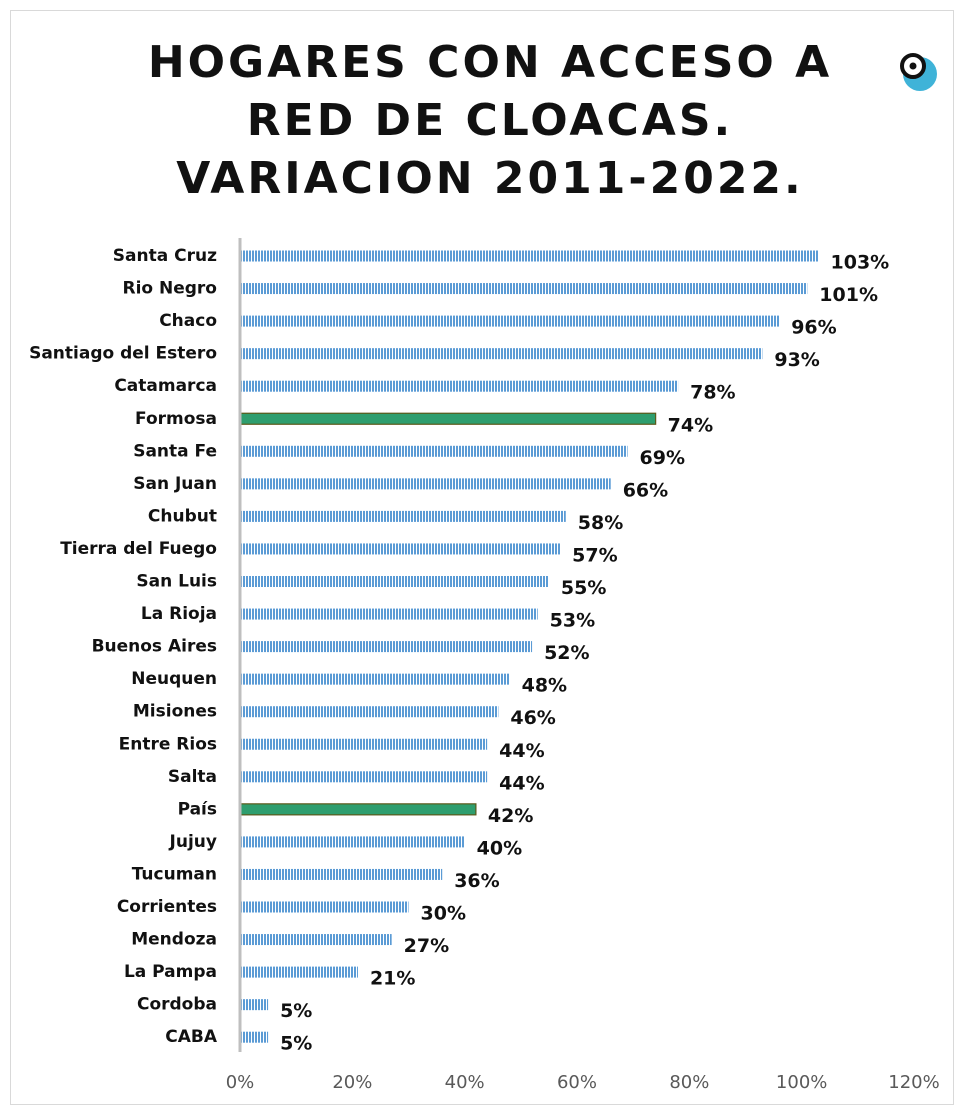 The height and width of the screenshot is (1107, 956). What do you see at coordinates (174, 940) in the screenshot?
I see `y-tick-label: Mendoza` at bounding box center [174, 940].